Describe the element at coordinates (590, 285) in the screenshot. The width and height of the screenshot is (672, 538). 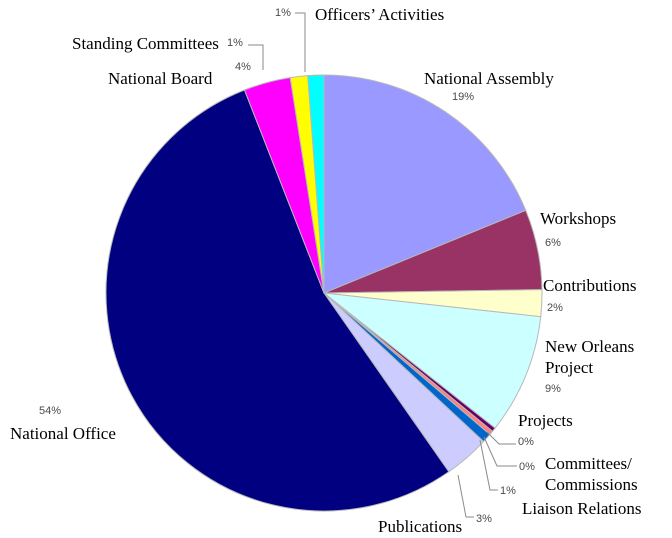
I see `category-label-contributions: Contributions` at that location.